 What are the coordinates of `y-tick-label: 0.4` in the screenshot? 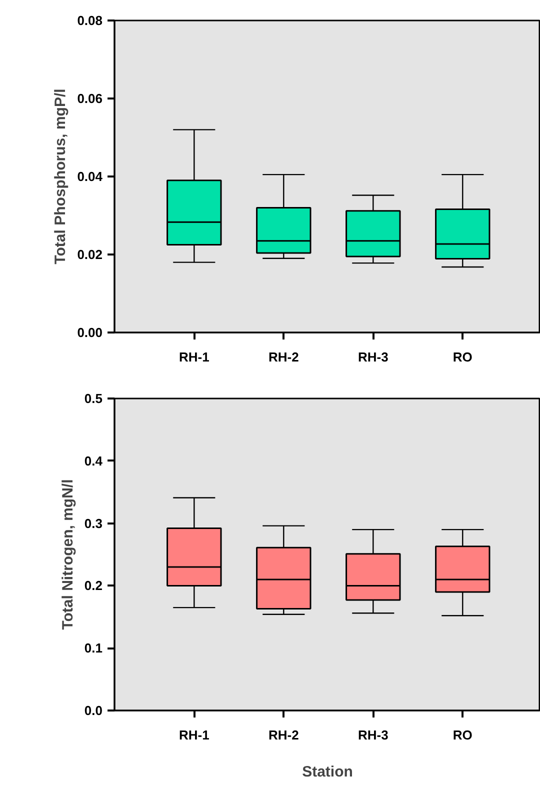 It's located at (94, 460).